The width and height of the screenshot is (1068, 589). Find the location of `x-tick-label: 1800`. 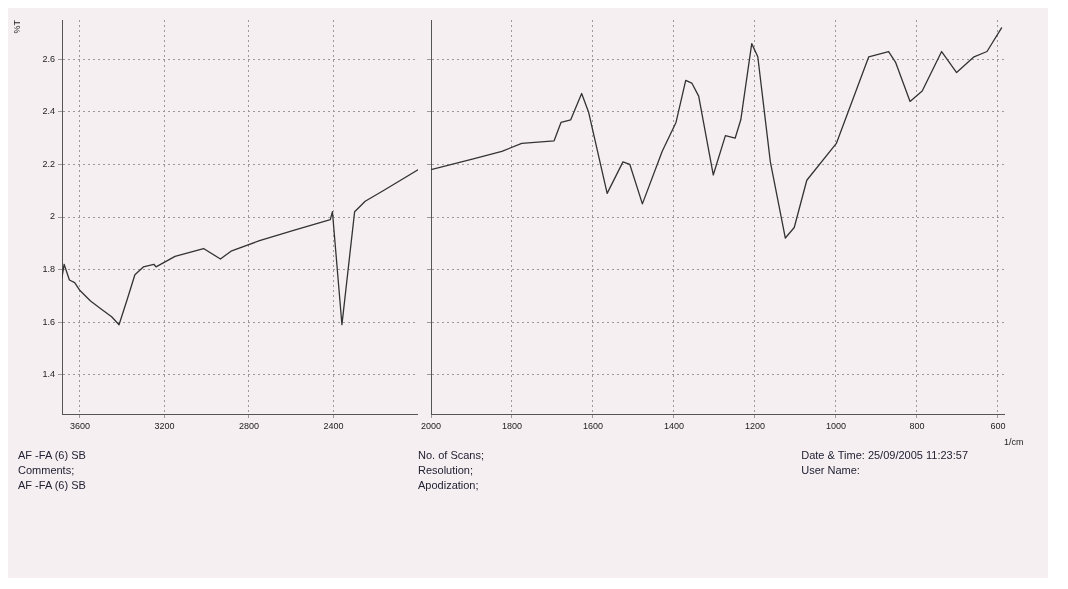

x-tick-label: 1800 is located at coordinates (512, 425).